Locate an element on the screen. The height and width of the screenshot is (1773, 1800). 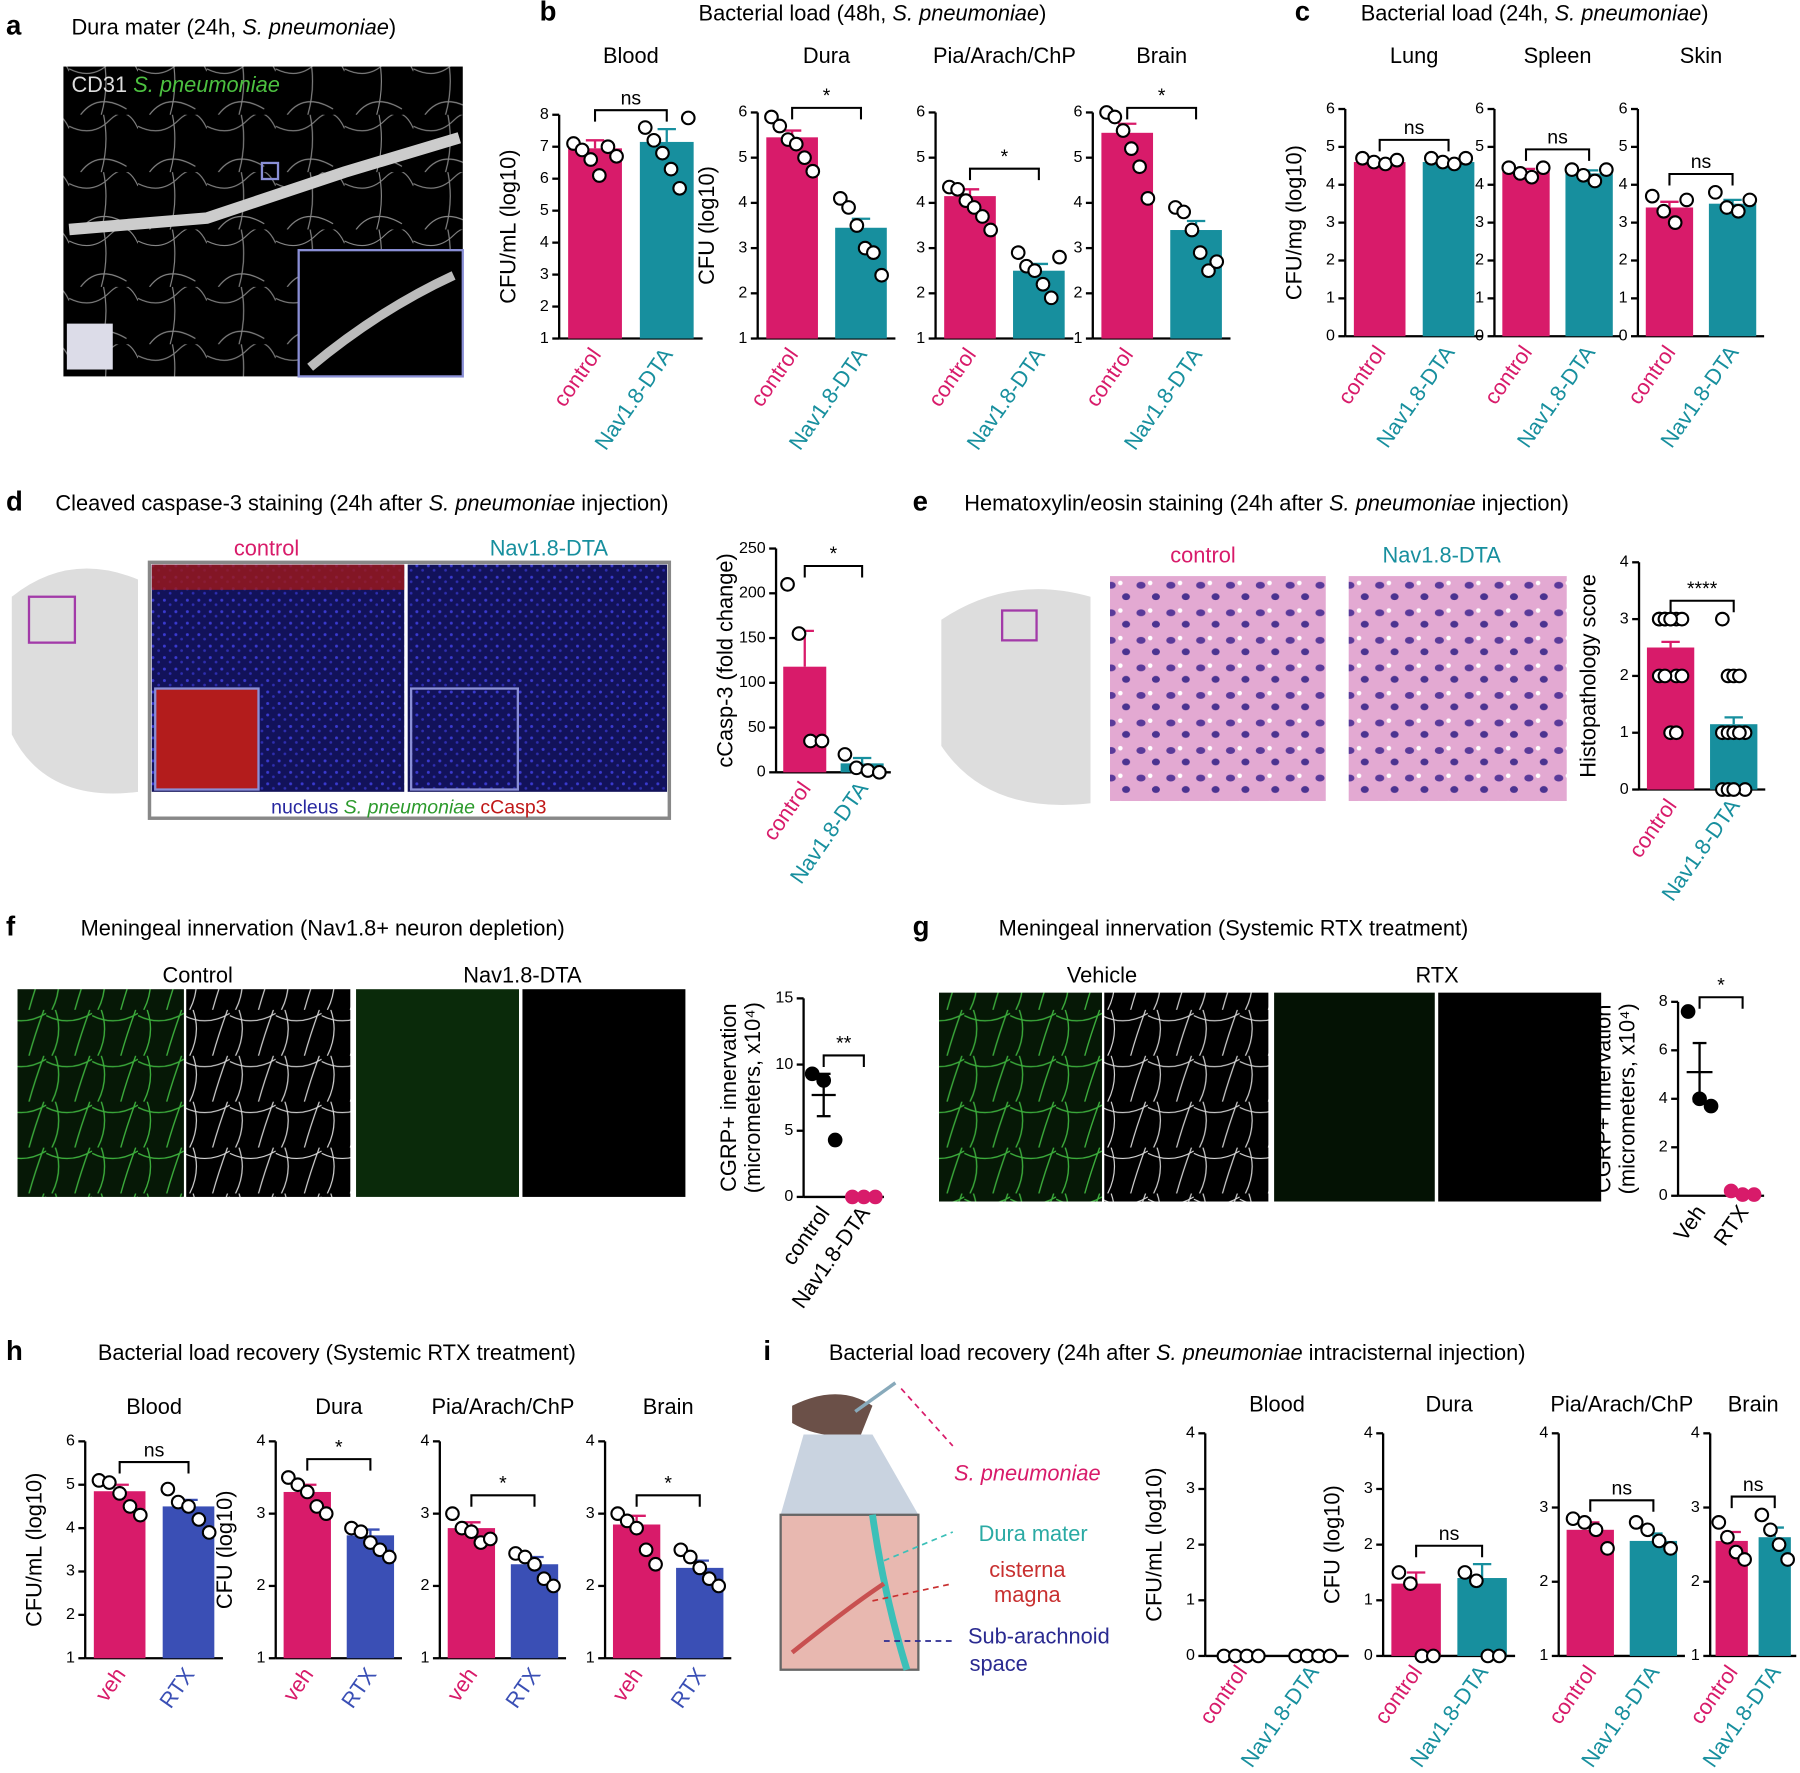
image-label: Nav1.8-DTA is located at coordinates (522, 974).